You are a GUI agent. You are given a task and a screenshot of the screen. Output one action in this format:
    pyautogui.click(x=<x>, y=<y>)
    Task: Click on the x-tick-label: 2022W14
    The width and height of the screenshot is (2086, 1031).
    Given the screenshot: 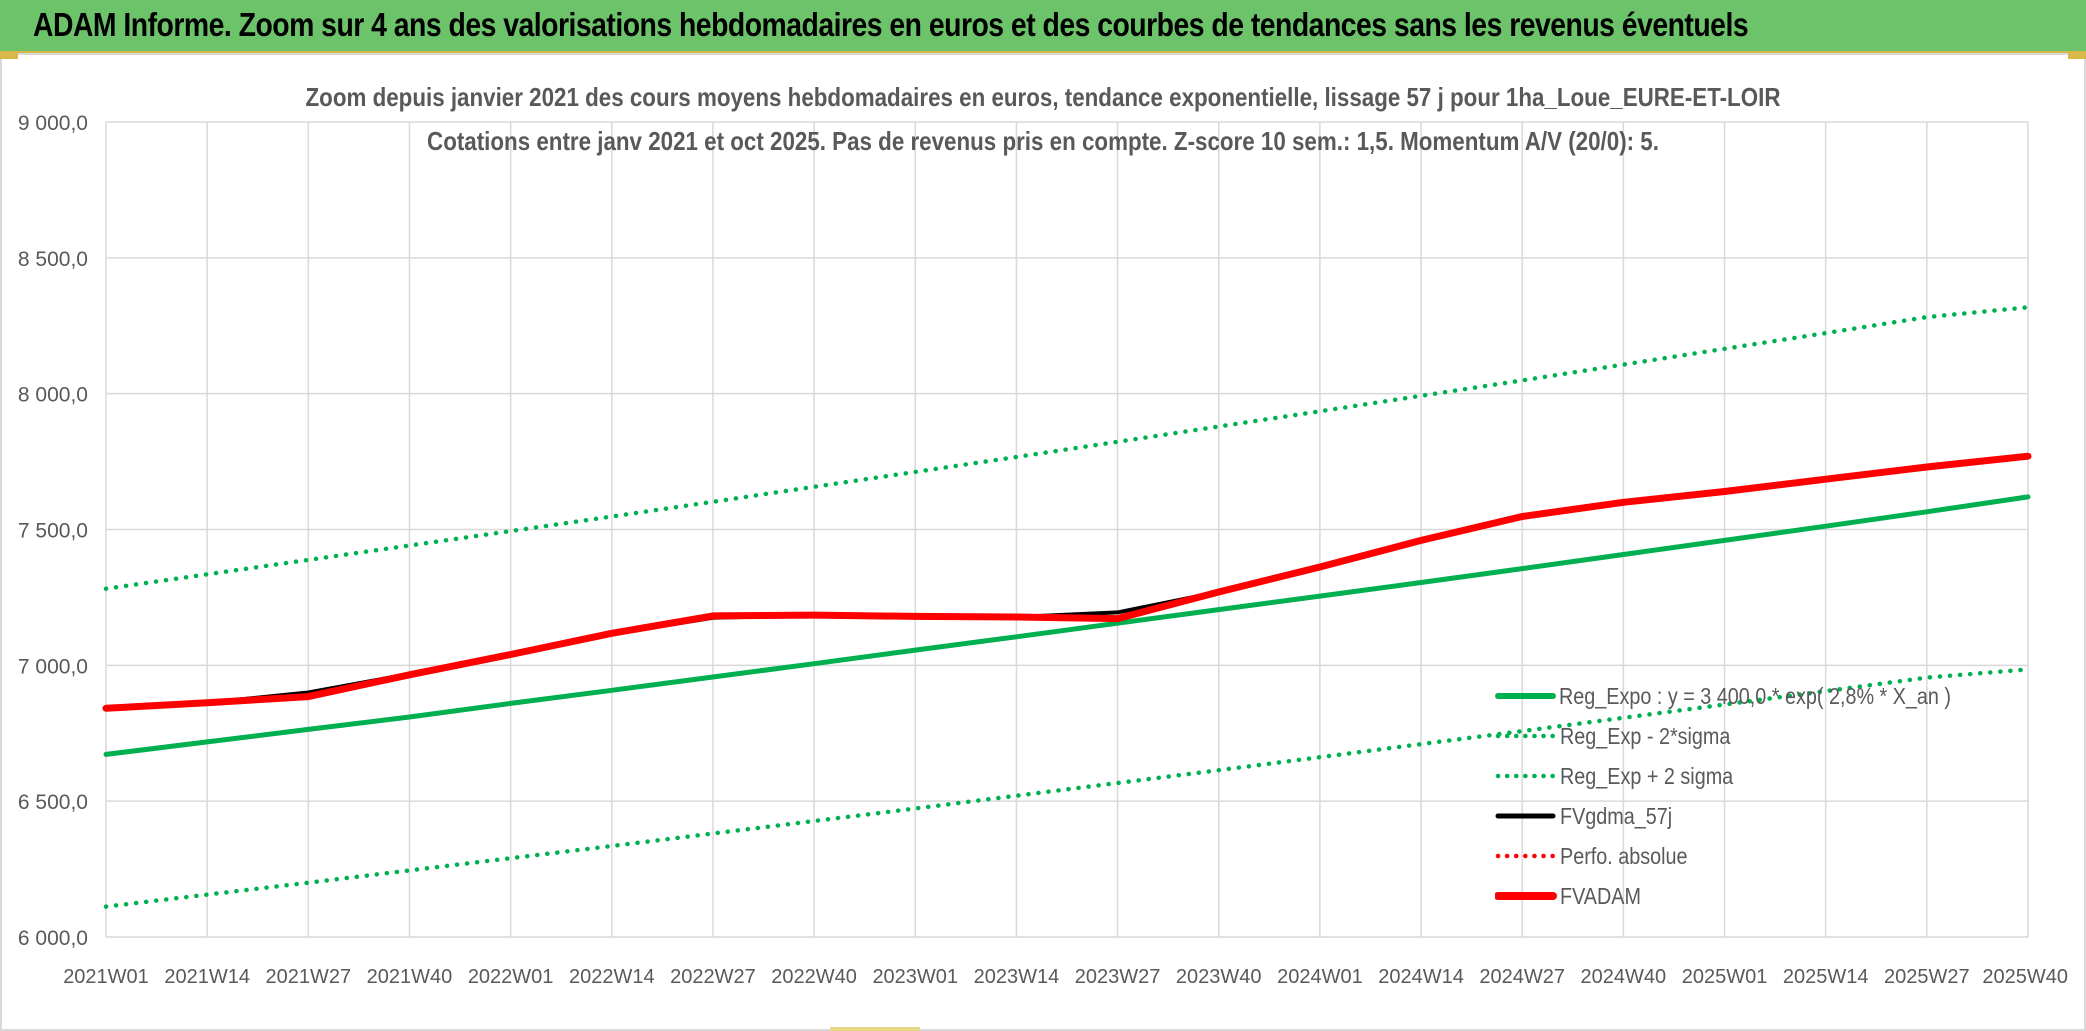 What is the action you would take?
    pyautogui.click(x=612, y=977)
    